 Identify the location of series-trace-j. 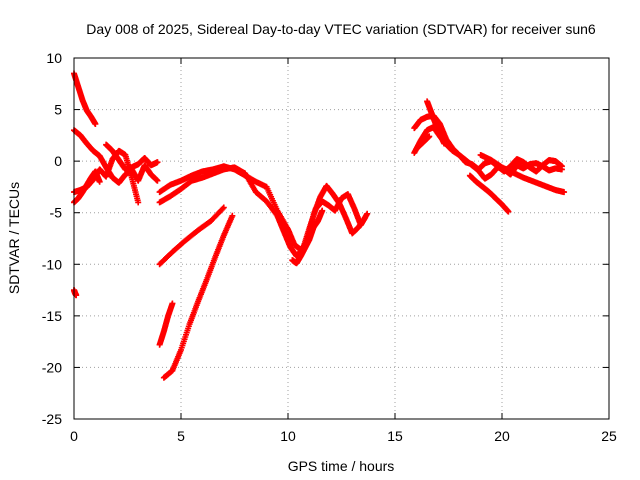
(191, 236).